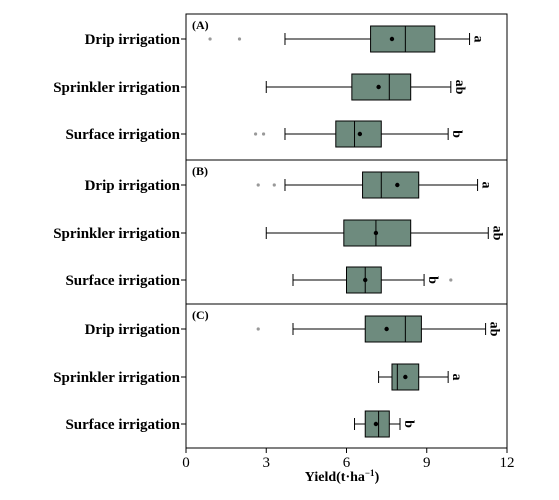 The image size is (559, 500). I want to click on panel-label: (C), so click(200, 315).